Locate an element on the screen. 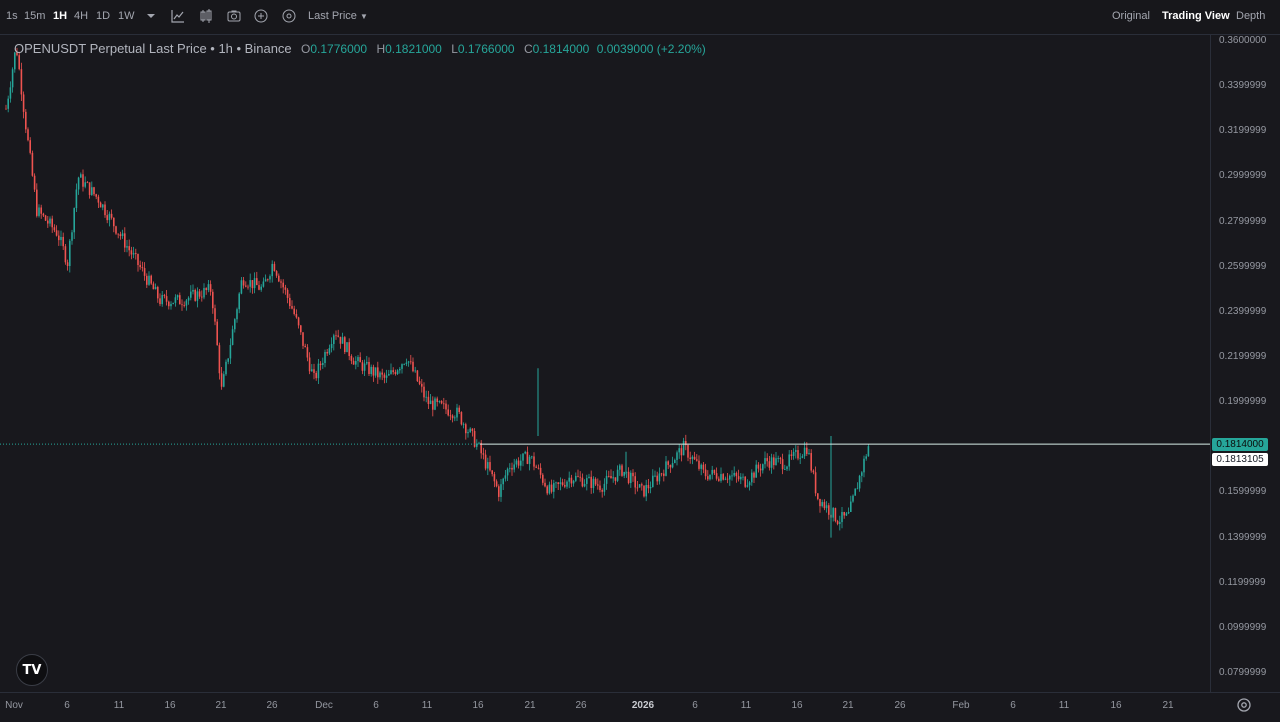 This screenshot has height=722, width=1280. plus-circle-icon is located at coordinates (261, 16).